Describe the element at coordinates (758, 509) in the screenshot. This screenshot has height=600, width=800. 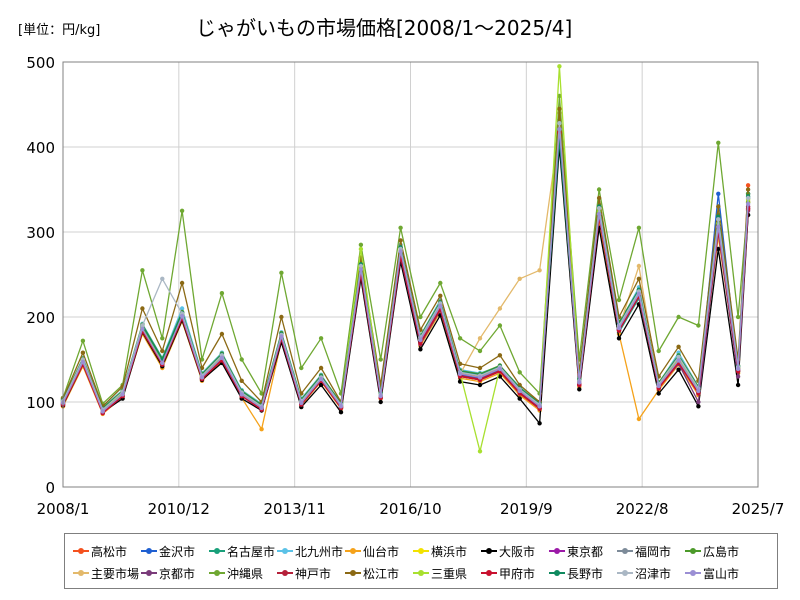
I see `x-tick-label: 2025/7` at that location.